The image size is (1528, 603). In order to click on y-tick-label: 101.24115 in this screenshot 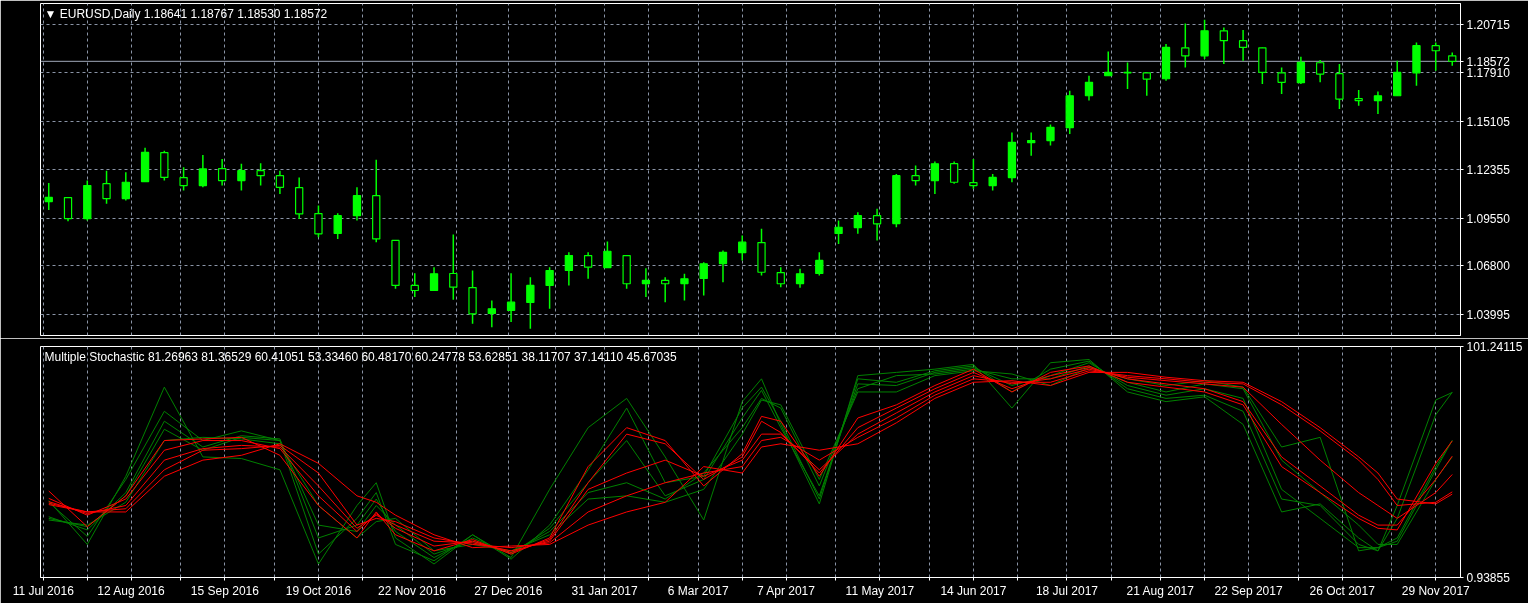, I will do `click(1494, 347)`.